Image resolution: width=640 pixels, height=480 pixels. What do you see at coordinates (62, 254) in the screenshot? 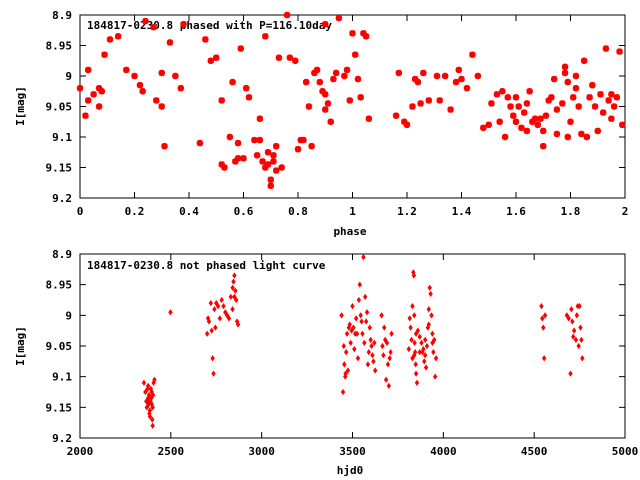
I see `unphased-y-tick-label: 8.9` at bounding box center [62, 254].